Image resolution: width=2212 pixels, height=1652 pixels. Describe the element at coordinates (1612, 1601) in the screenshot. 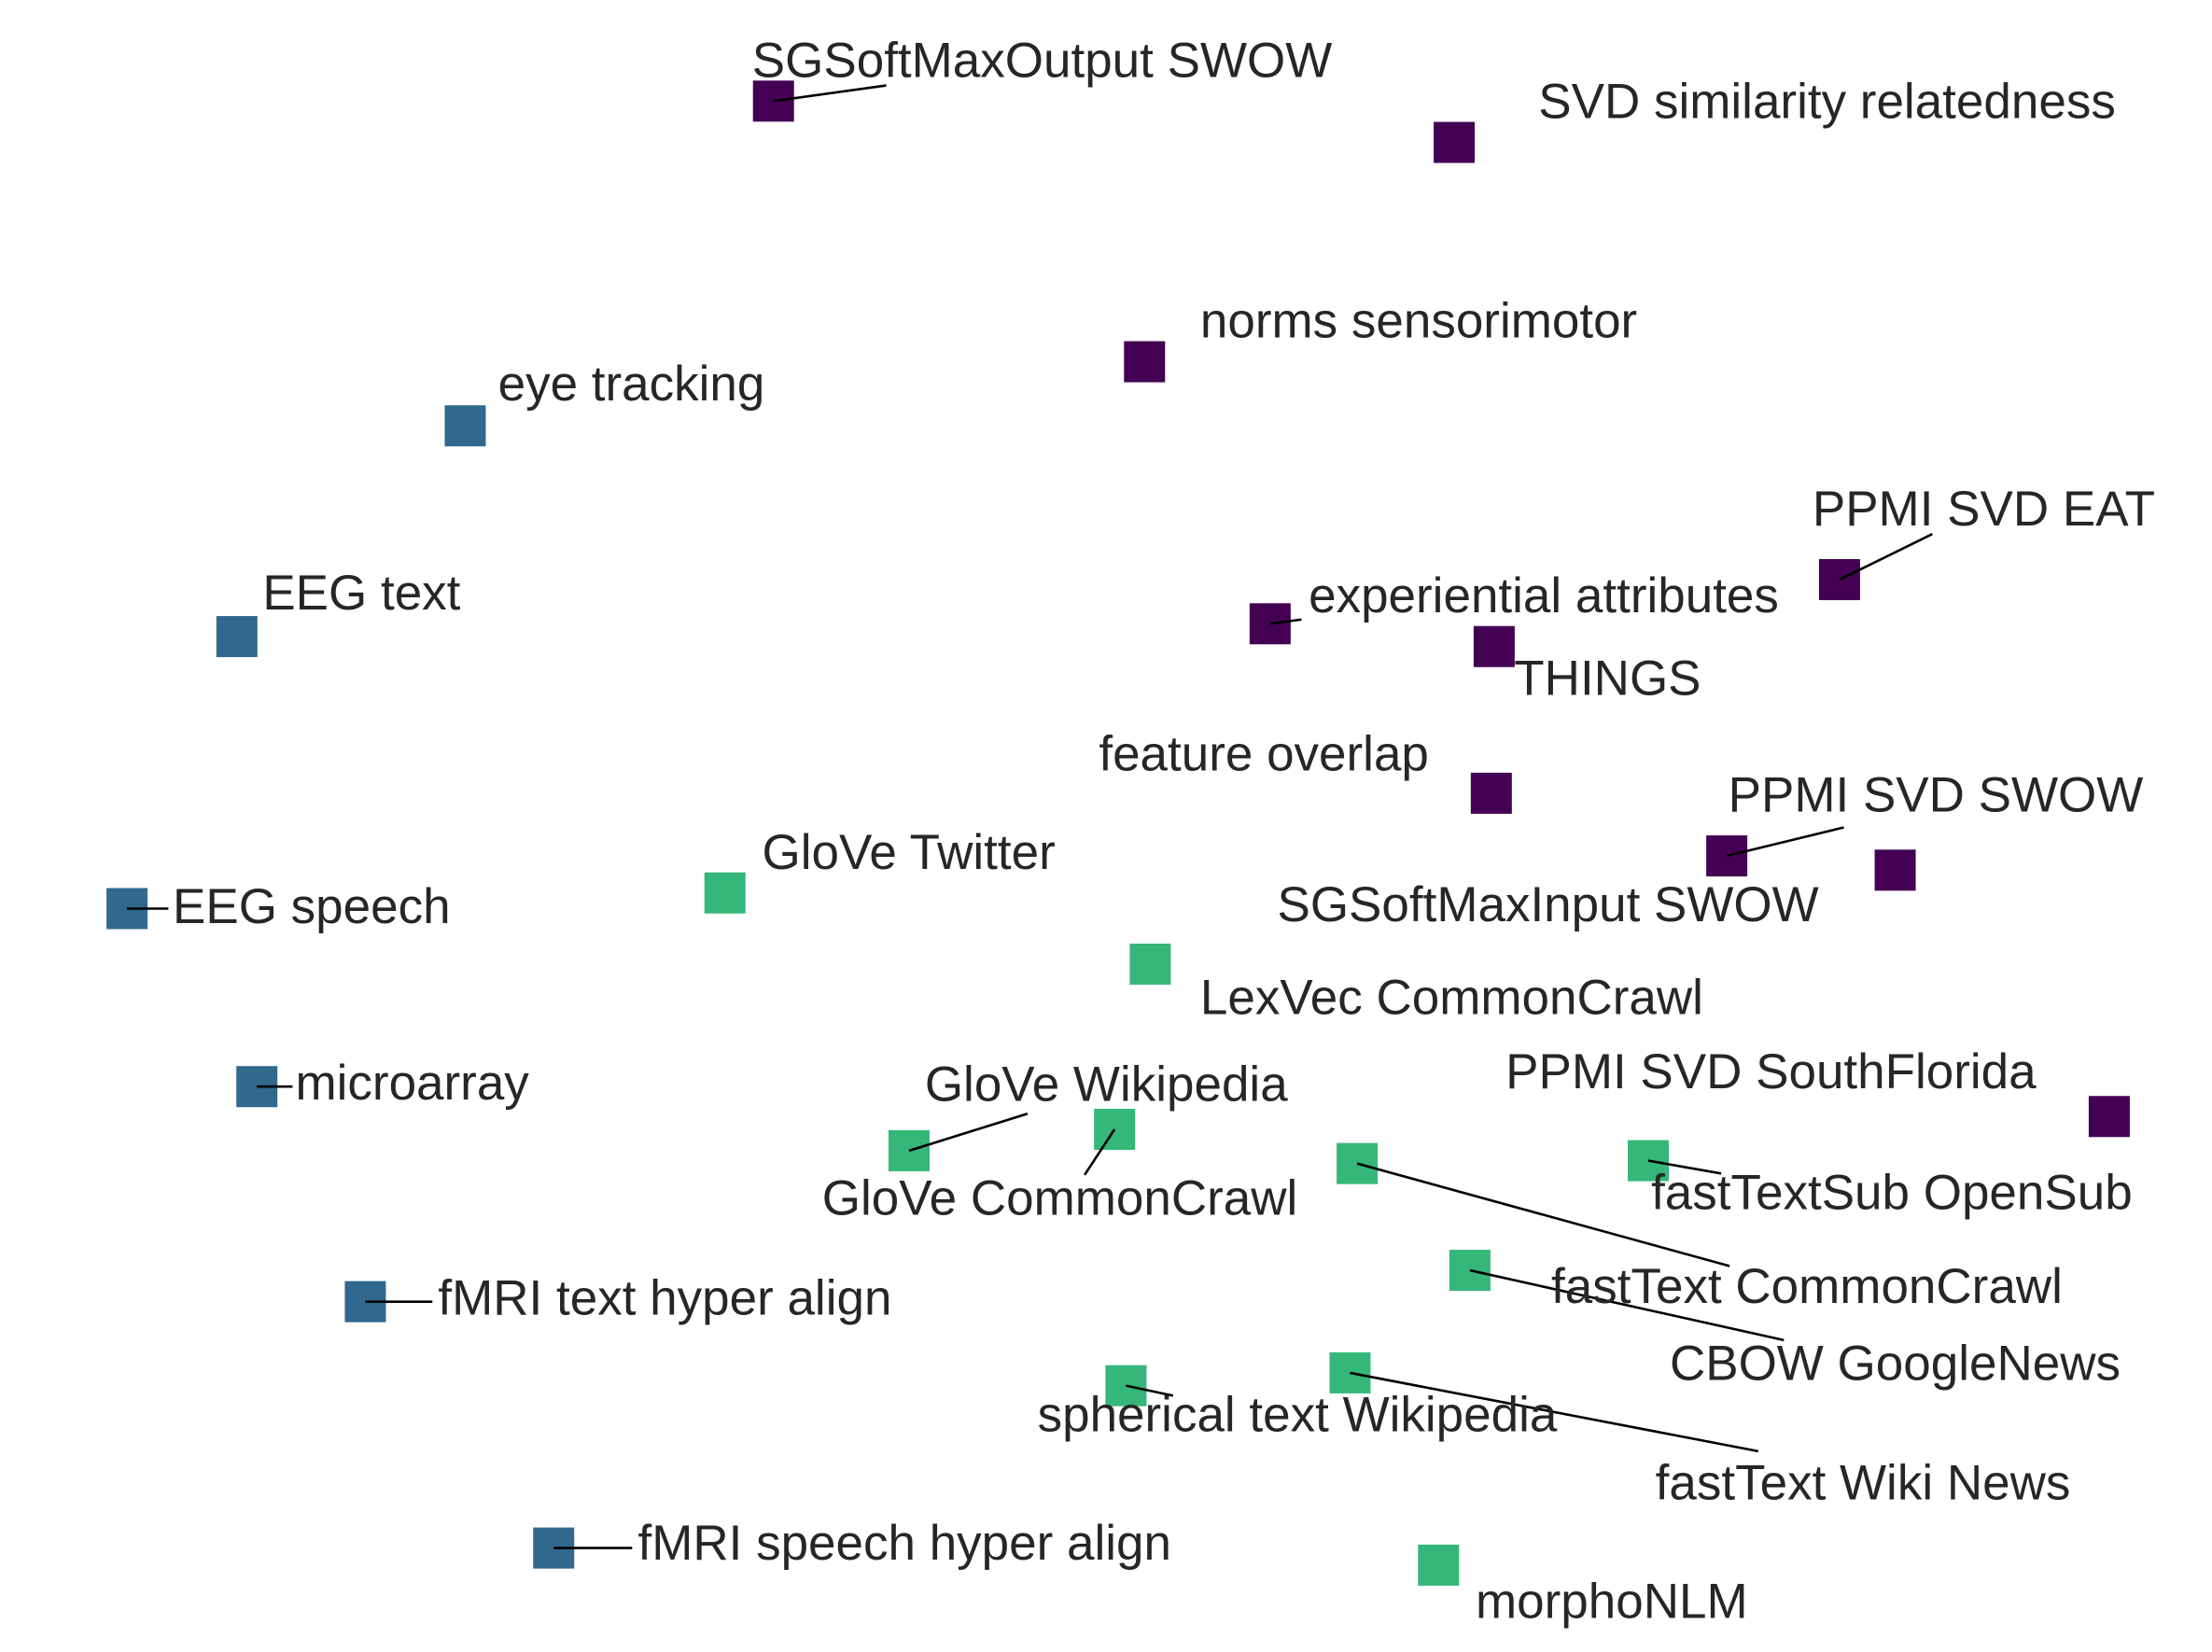

I see `point-label-morphonlm: morphoNLM` at that location.